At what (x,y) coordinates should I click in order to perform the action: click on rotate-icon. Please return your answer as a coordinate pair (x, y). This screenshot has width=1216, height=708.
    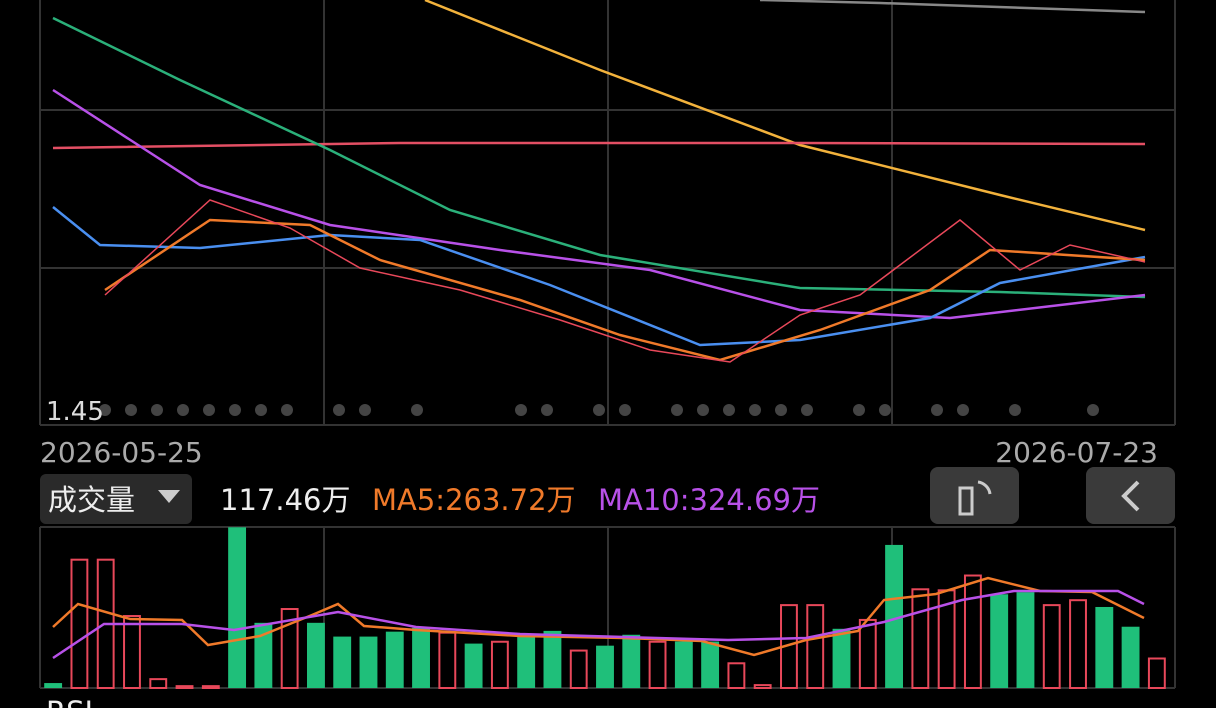
    Looking at the image, I should click on (975, 498).